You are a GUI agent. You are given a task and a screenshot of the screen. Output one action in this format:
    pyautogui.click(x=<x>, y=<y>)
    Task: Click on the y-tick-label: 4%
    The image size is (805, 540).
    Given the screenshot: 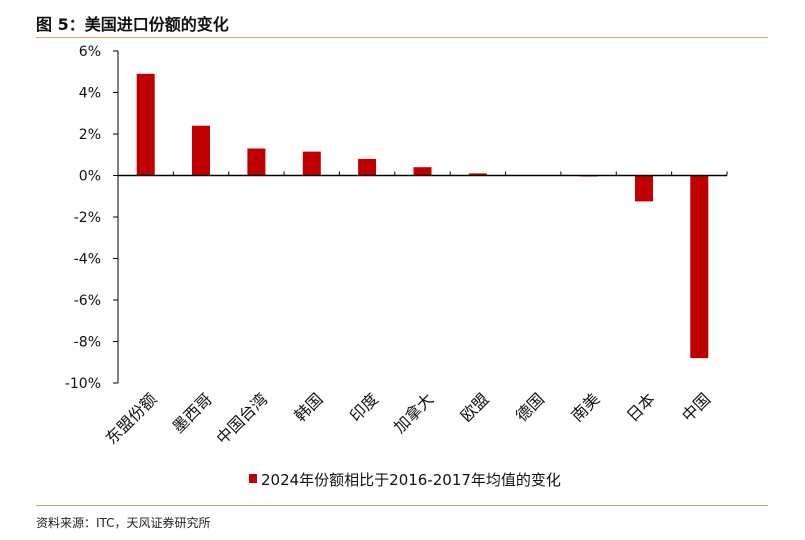 What is the action you would take?
    pyautogui.click(x=90, y=94)
    